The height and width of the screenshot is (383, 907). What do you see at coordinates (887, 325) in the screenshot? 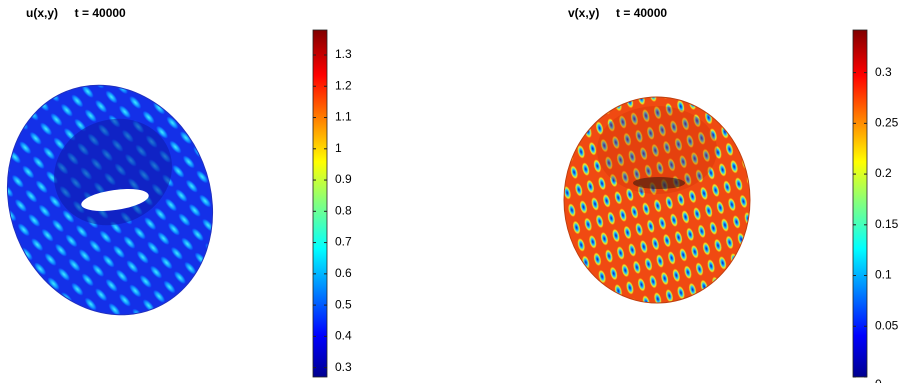
I see `colorbar-tick-label: 0.05` at bounding box center [887, 325].